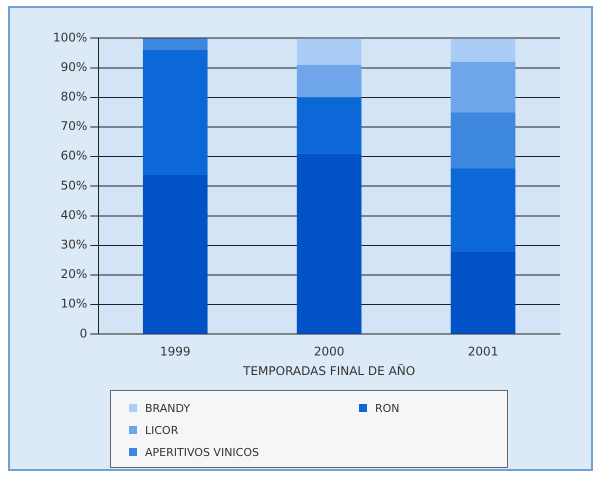 The width and height of the screenshot is (605, 477). What do you see at coordinates (483, 351) in the screenshot?
I see `x-tick-label: 2001` at bounding box center [483, 351].